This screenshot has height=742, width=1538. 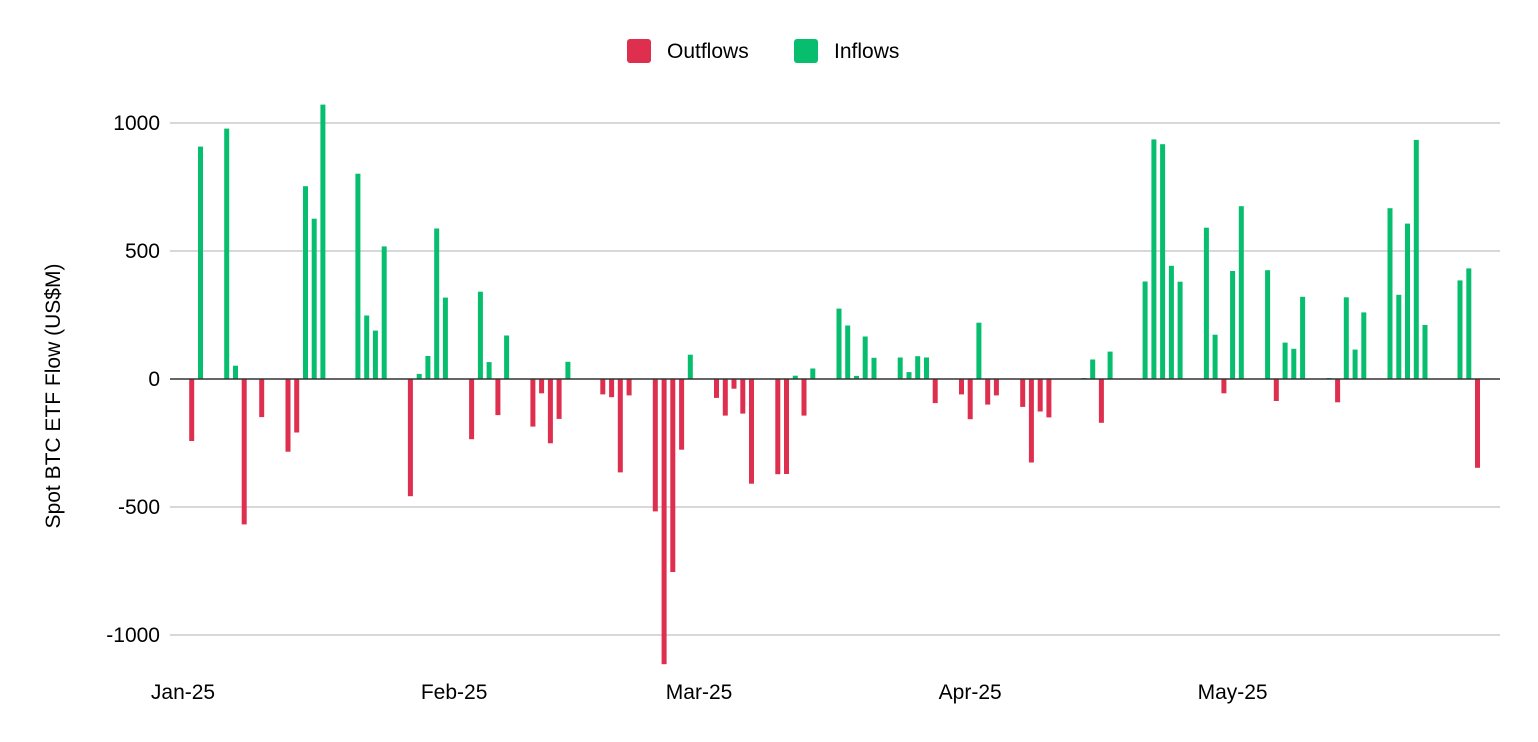 I want to click on legend-label-outflows: Outflows, so click(x=708, y=51).